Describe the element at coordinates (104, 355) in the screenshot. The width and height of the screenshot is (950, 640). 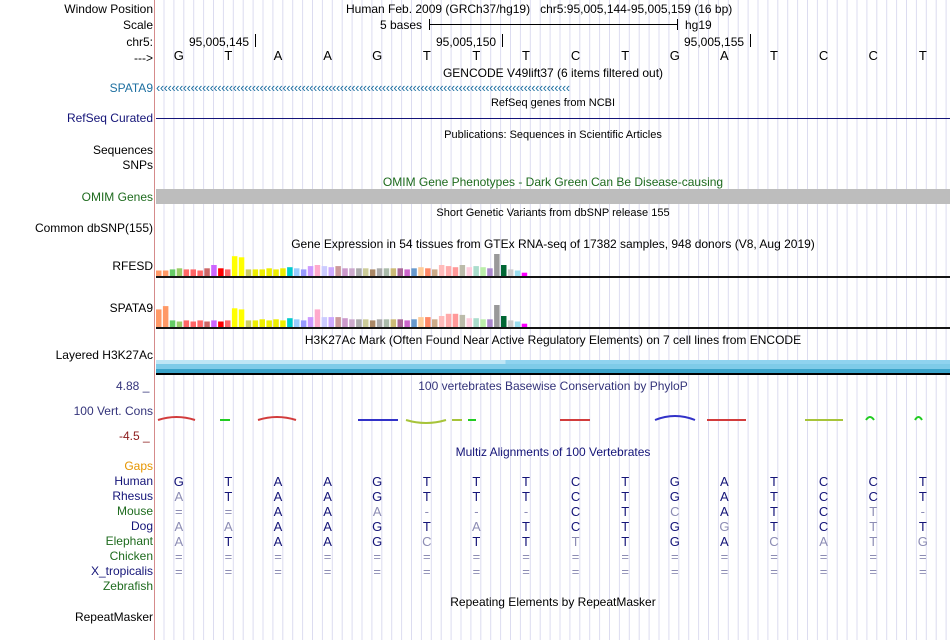
I see `h3k27ac-label: Layered H3K27Ac` at that location.